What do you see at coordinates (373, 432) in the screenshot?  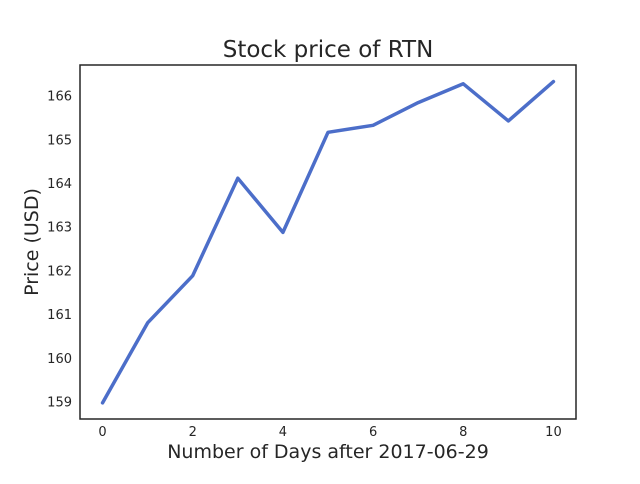 I see `x-tick-label: 6` at bounding box center [373, 432].